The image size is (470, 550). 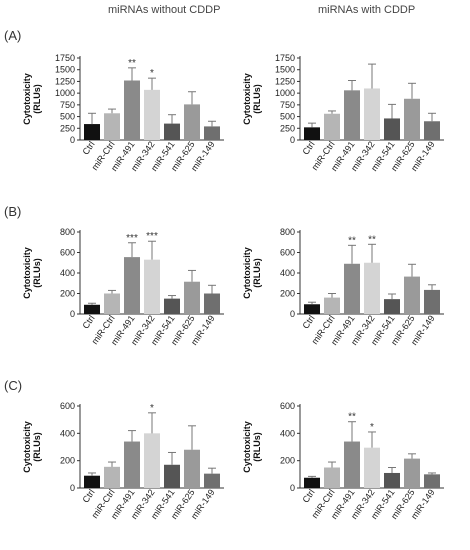 I want to click on column-title-with-cddp: miRNAs with CDDP, so click(x=367, y=10).